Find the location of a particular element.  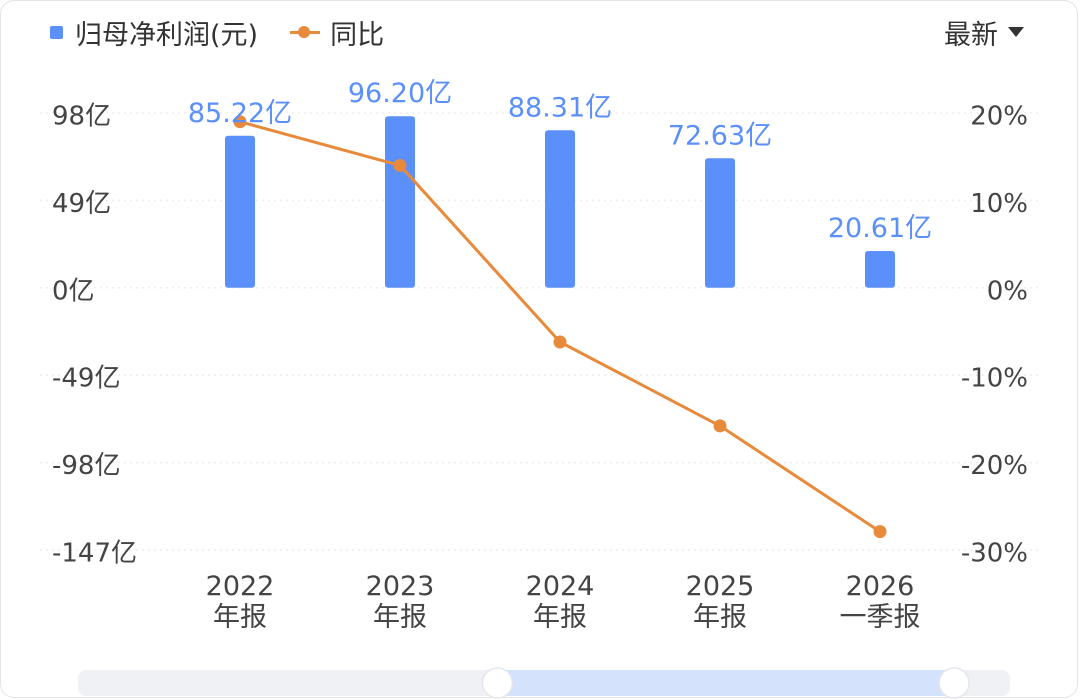

y-right-tick-label: -20% is located at coordinates (994, 466).